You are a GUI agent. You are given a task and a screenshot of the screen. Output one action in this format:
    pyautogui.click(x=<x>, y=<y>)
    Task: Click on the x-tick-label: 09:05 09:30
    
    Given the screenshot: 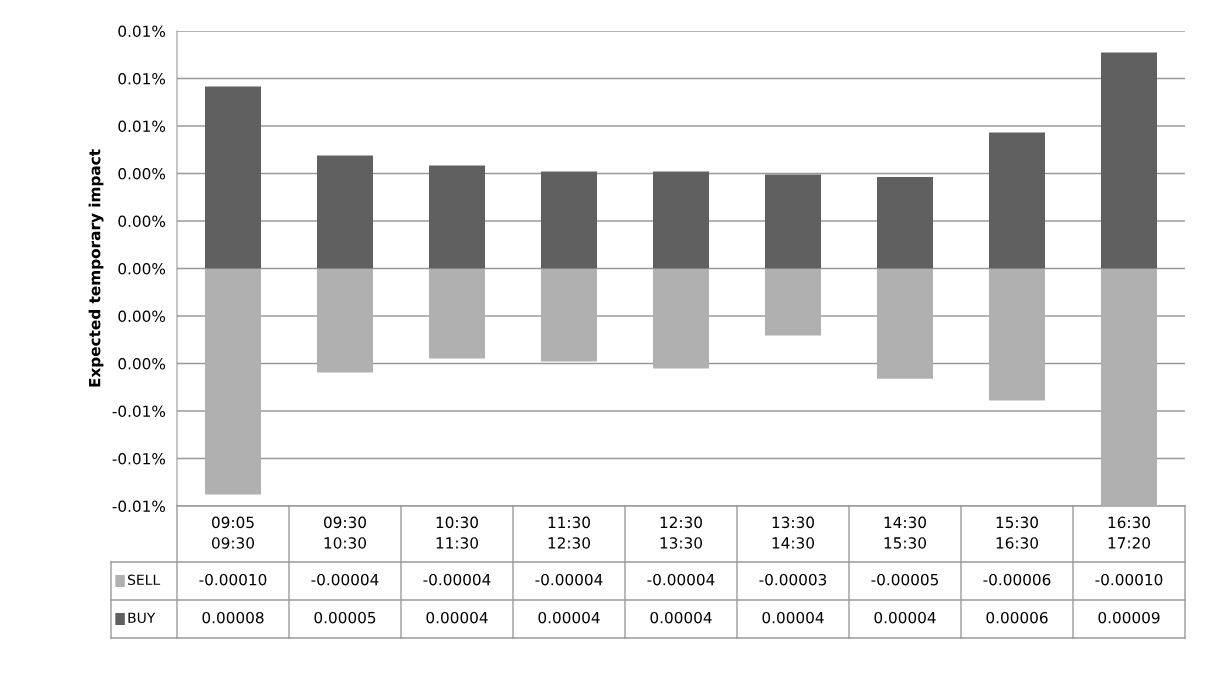 What is the action you would take?
    pyautogui.click(x=232, y=532)
    